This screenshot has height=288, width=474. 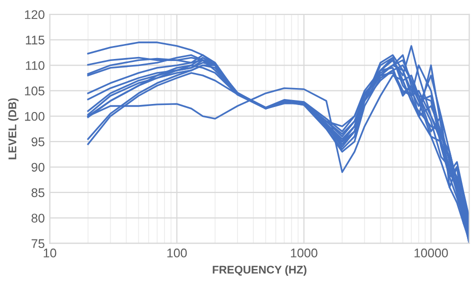 What do you see at coordinates (35, 40) in the screenshot?
I see `y-tick-label: 115` at bounding box center [35, 40].